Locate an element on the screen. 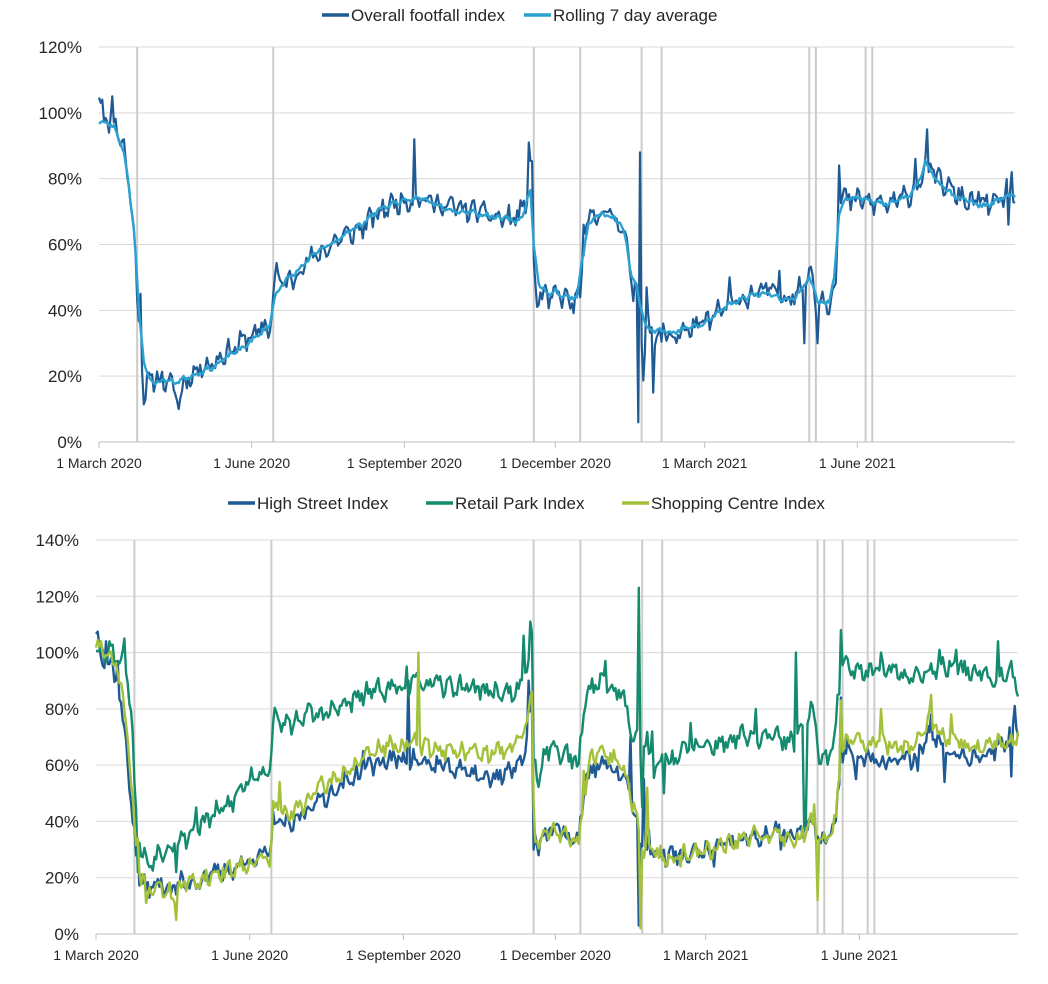 The width and height of the screenshot is (1048, 984). legend-label: Rolling 7 day average is located at coordinates (635, 15).